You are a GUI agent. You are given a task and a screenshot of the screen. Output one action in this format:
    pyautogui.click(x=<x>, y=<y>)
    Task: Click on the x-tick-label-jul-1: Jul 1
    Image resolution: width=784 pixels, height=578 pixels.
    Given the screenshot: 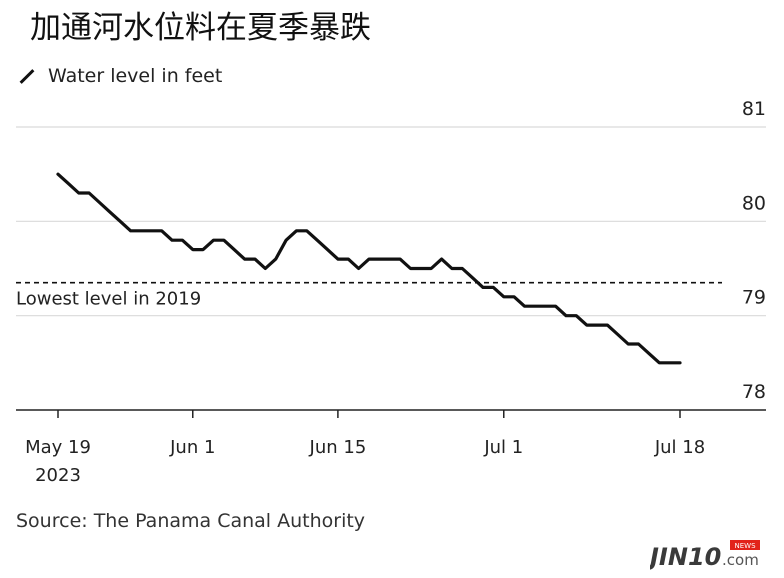 What is the action you would take?
    pyautogui.click(x=503, y=447)
    